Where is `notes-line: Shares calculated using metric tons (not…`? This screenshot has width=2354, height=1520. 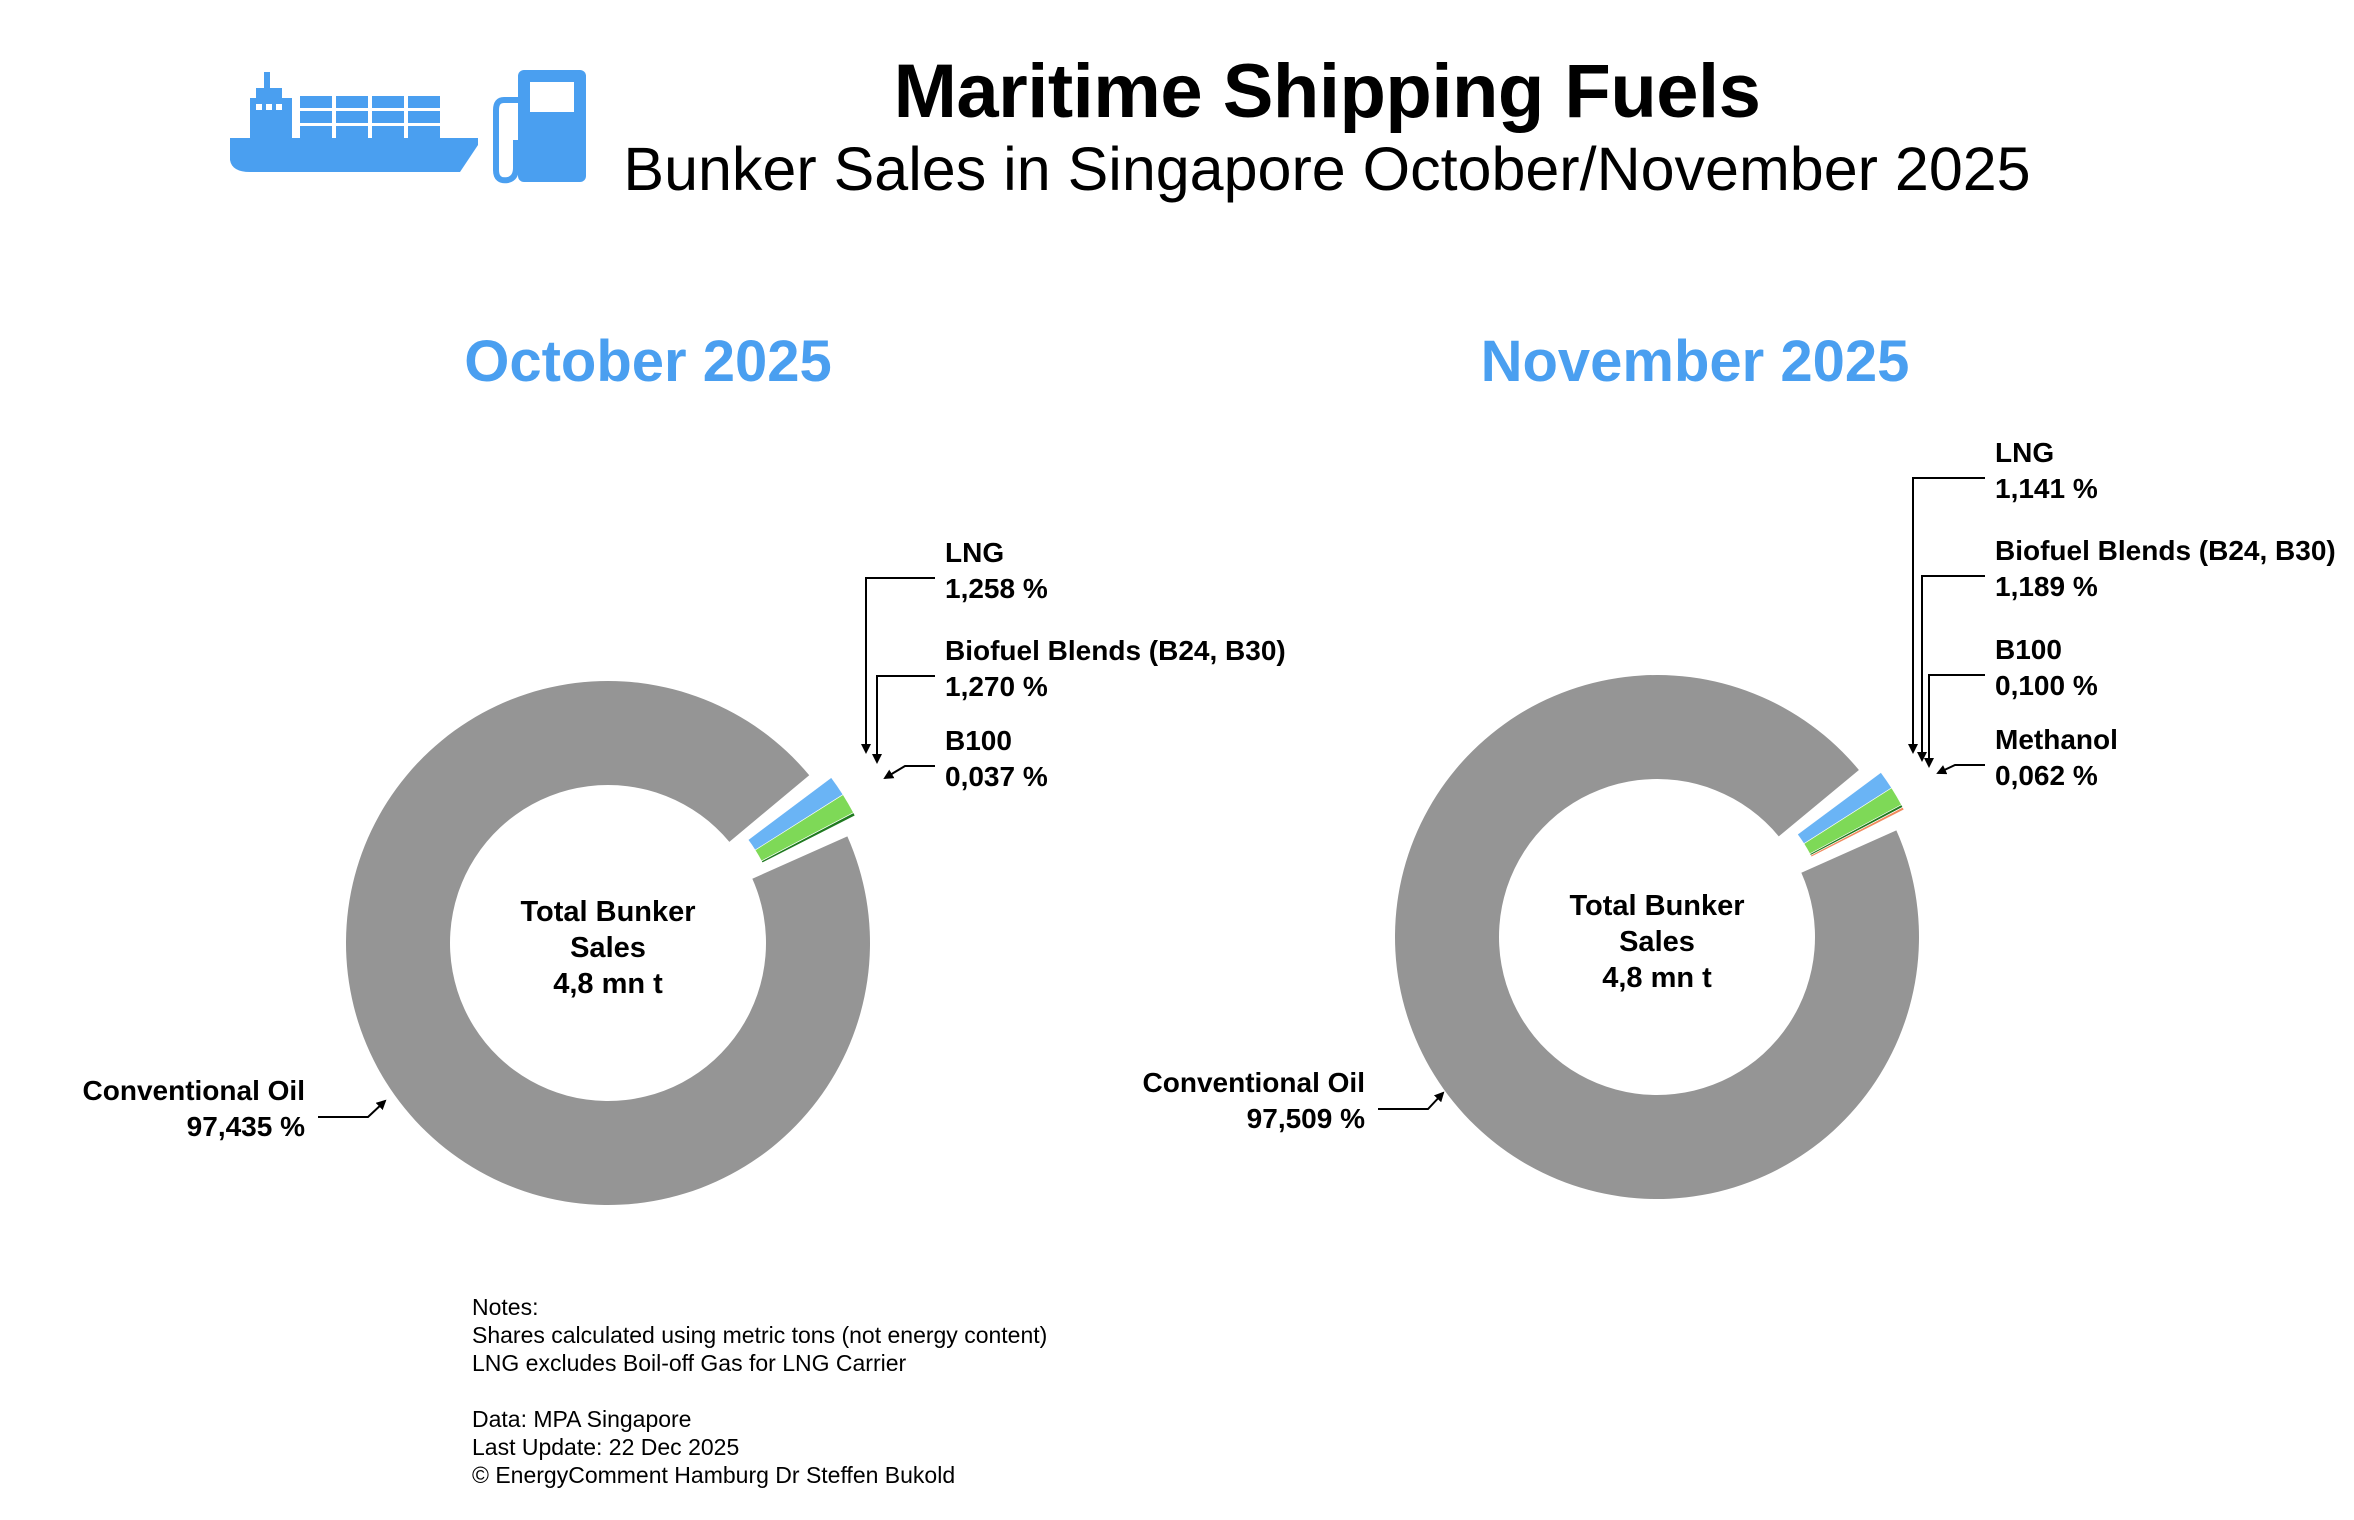 notes-line: Shares calculated using metric tons (not… is located at coordinates (760, 1335).